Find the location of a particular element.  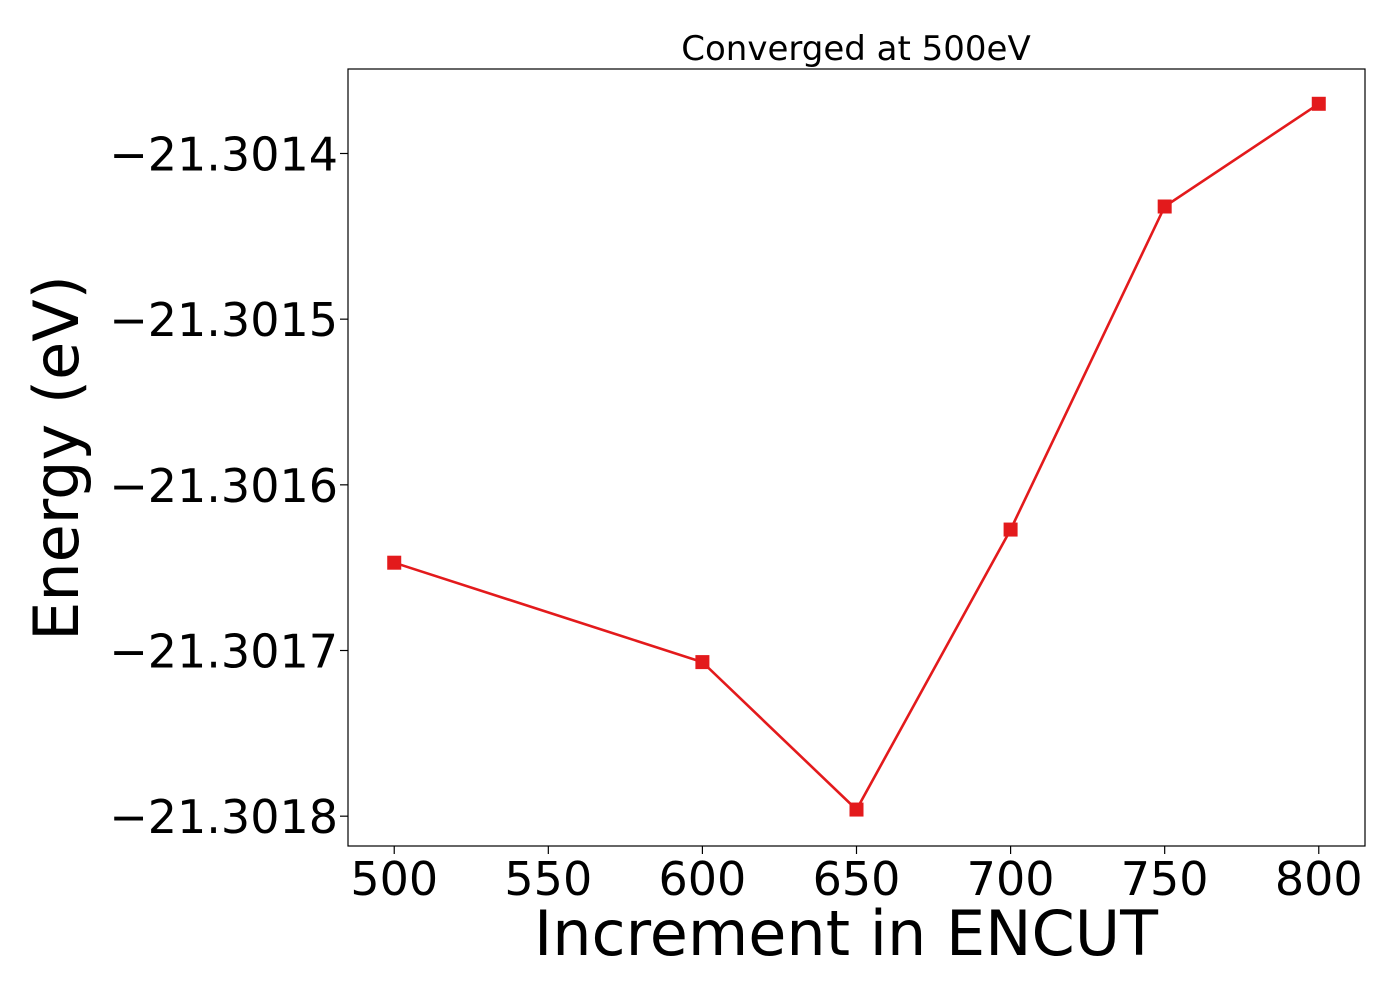

x-tick-label: 500 is located at coordinates (394, 879).